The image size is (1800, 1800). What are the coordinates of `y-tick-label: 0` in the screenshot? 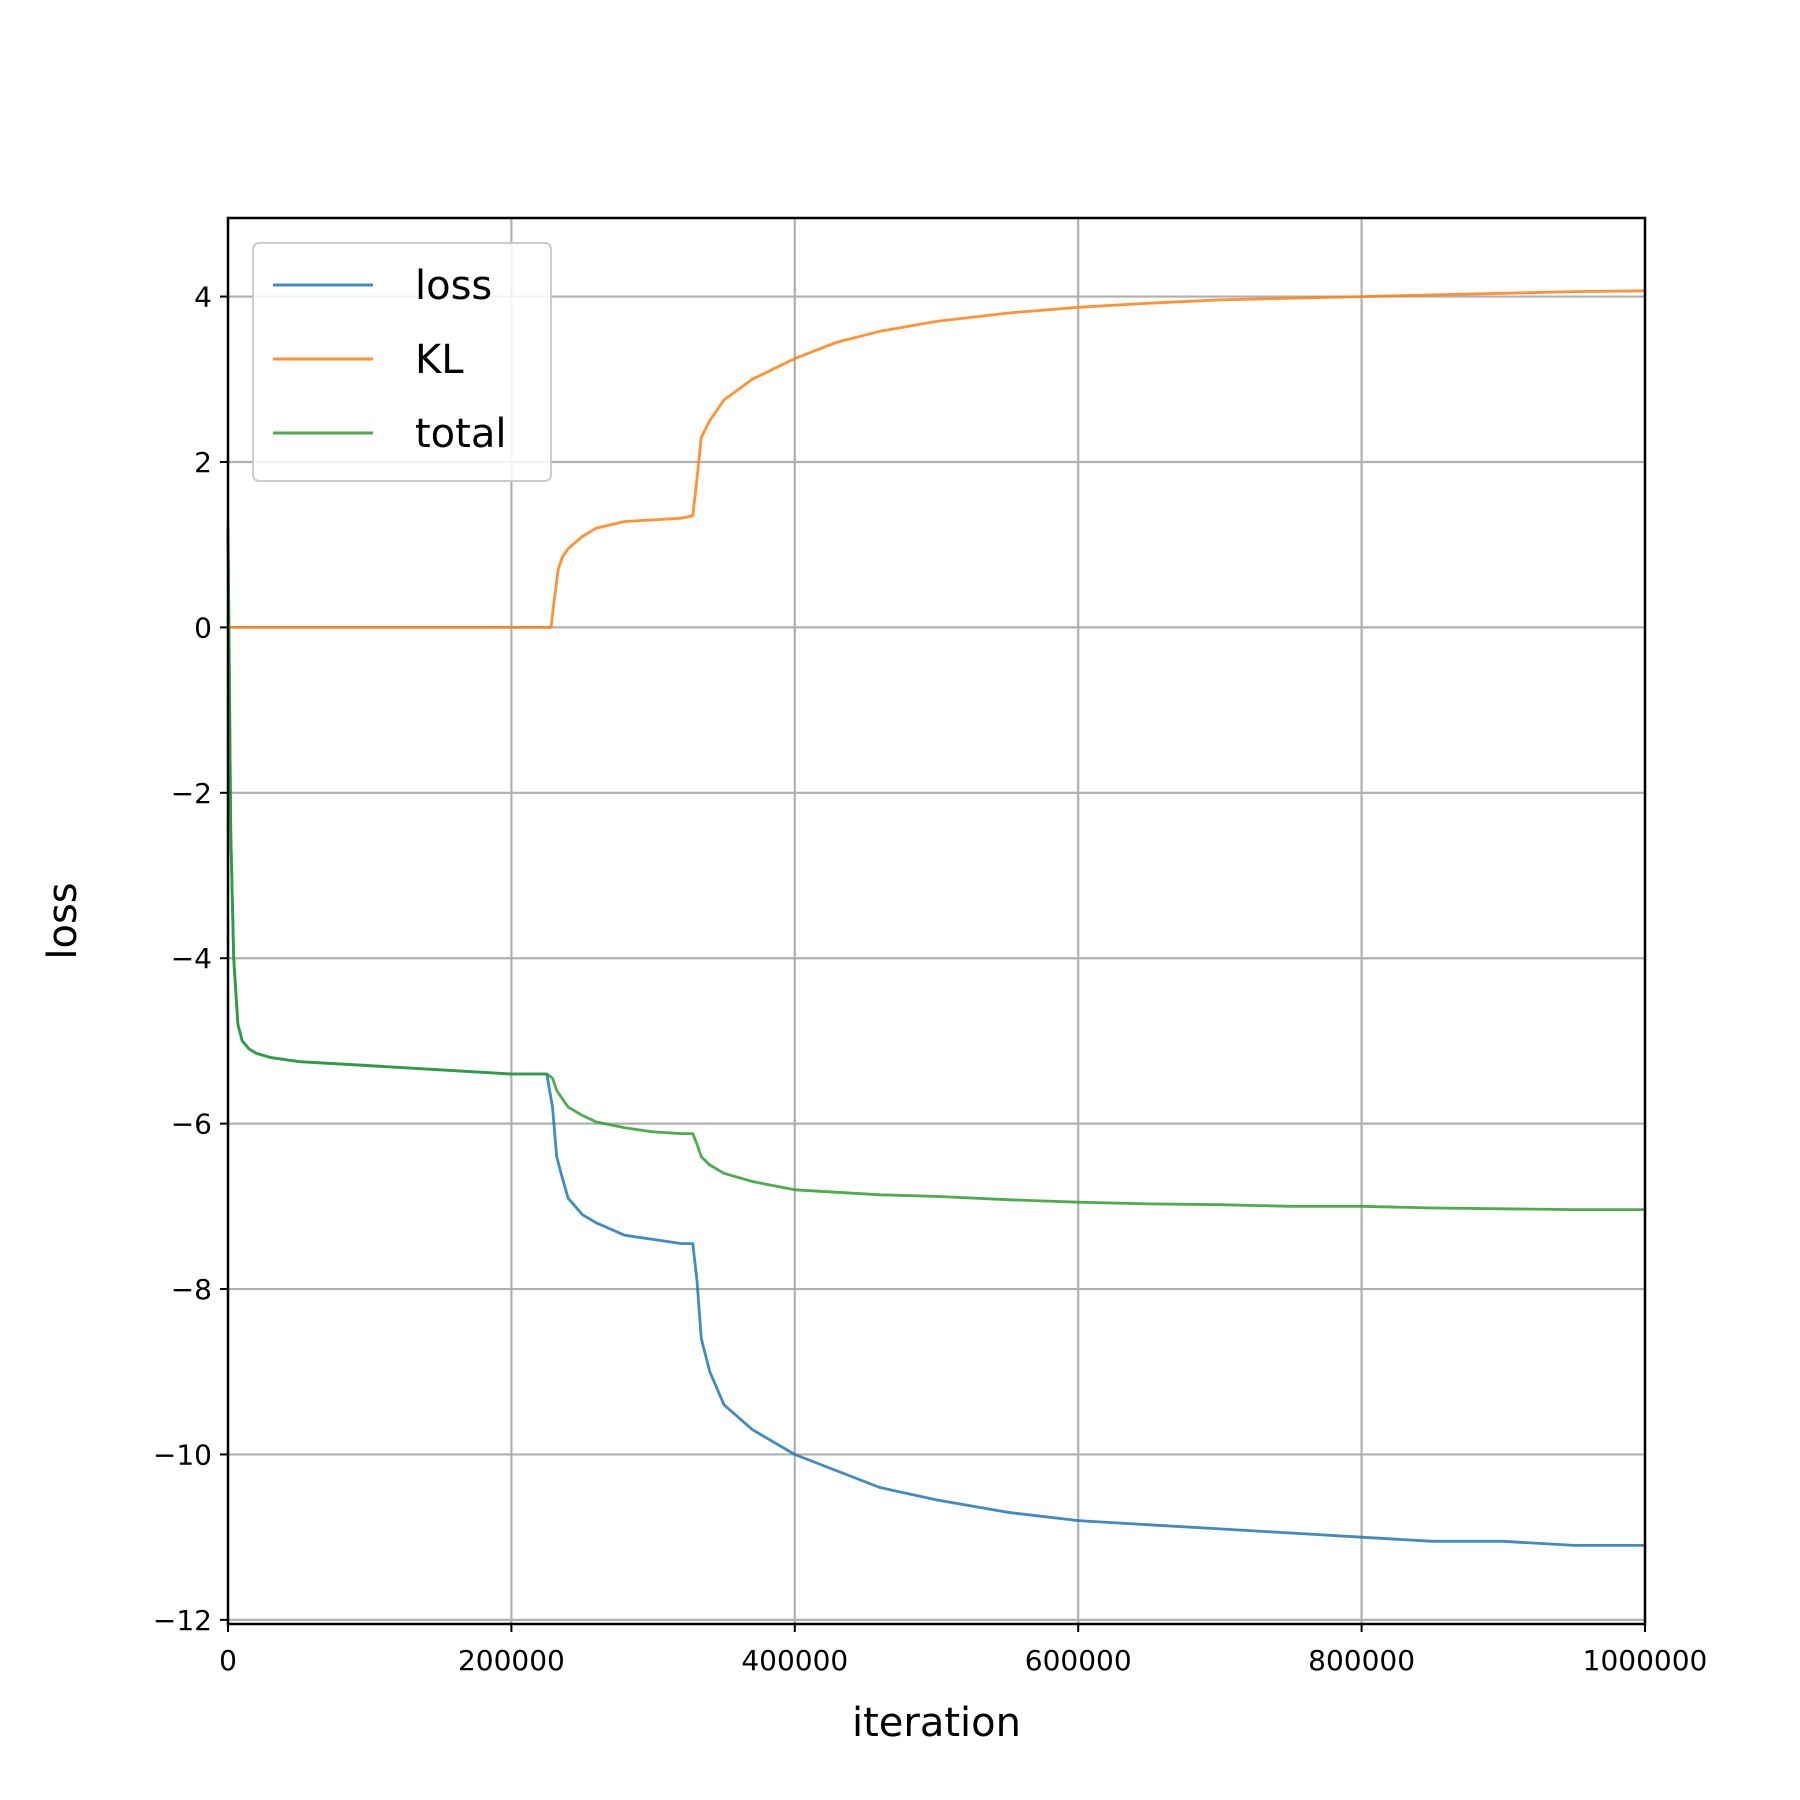 It's located at (203, 627).